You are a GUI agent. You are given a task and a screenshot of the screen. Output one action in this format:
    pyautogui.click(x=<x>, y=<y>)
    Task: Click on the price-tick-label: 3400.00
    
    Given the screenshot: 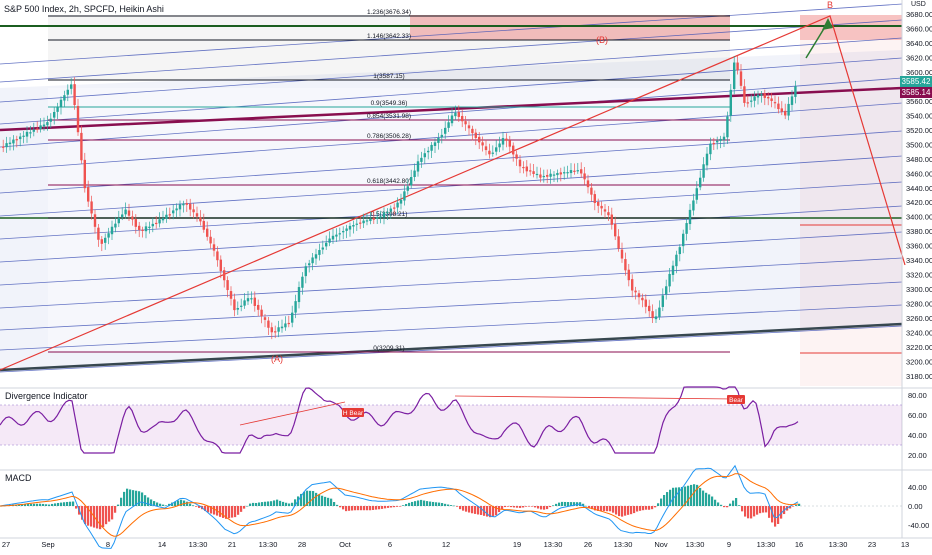 What is the action you would take?
    pyautogui.click(x=919, y=217)
    